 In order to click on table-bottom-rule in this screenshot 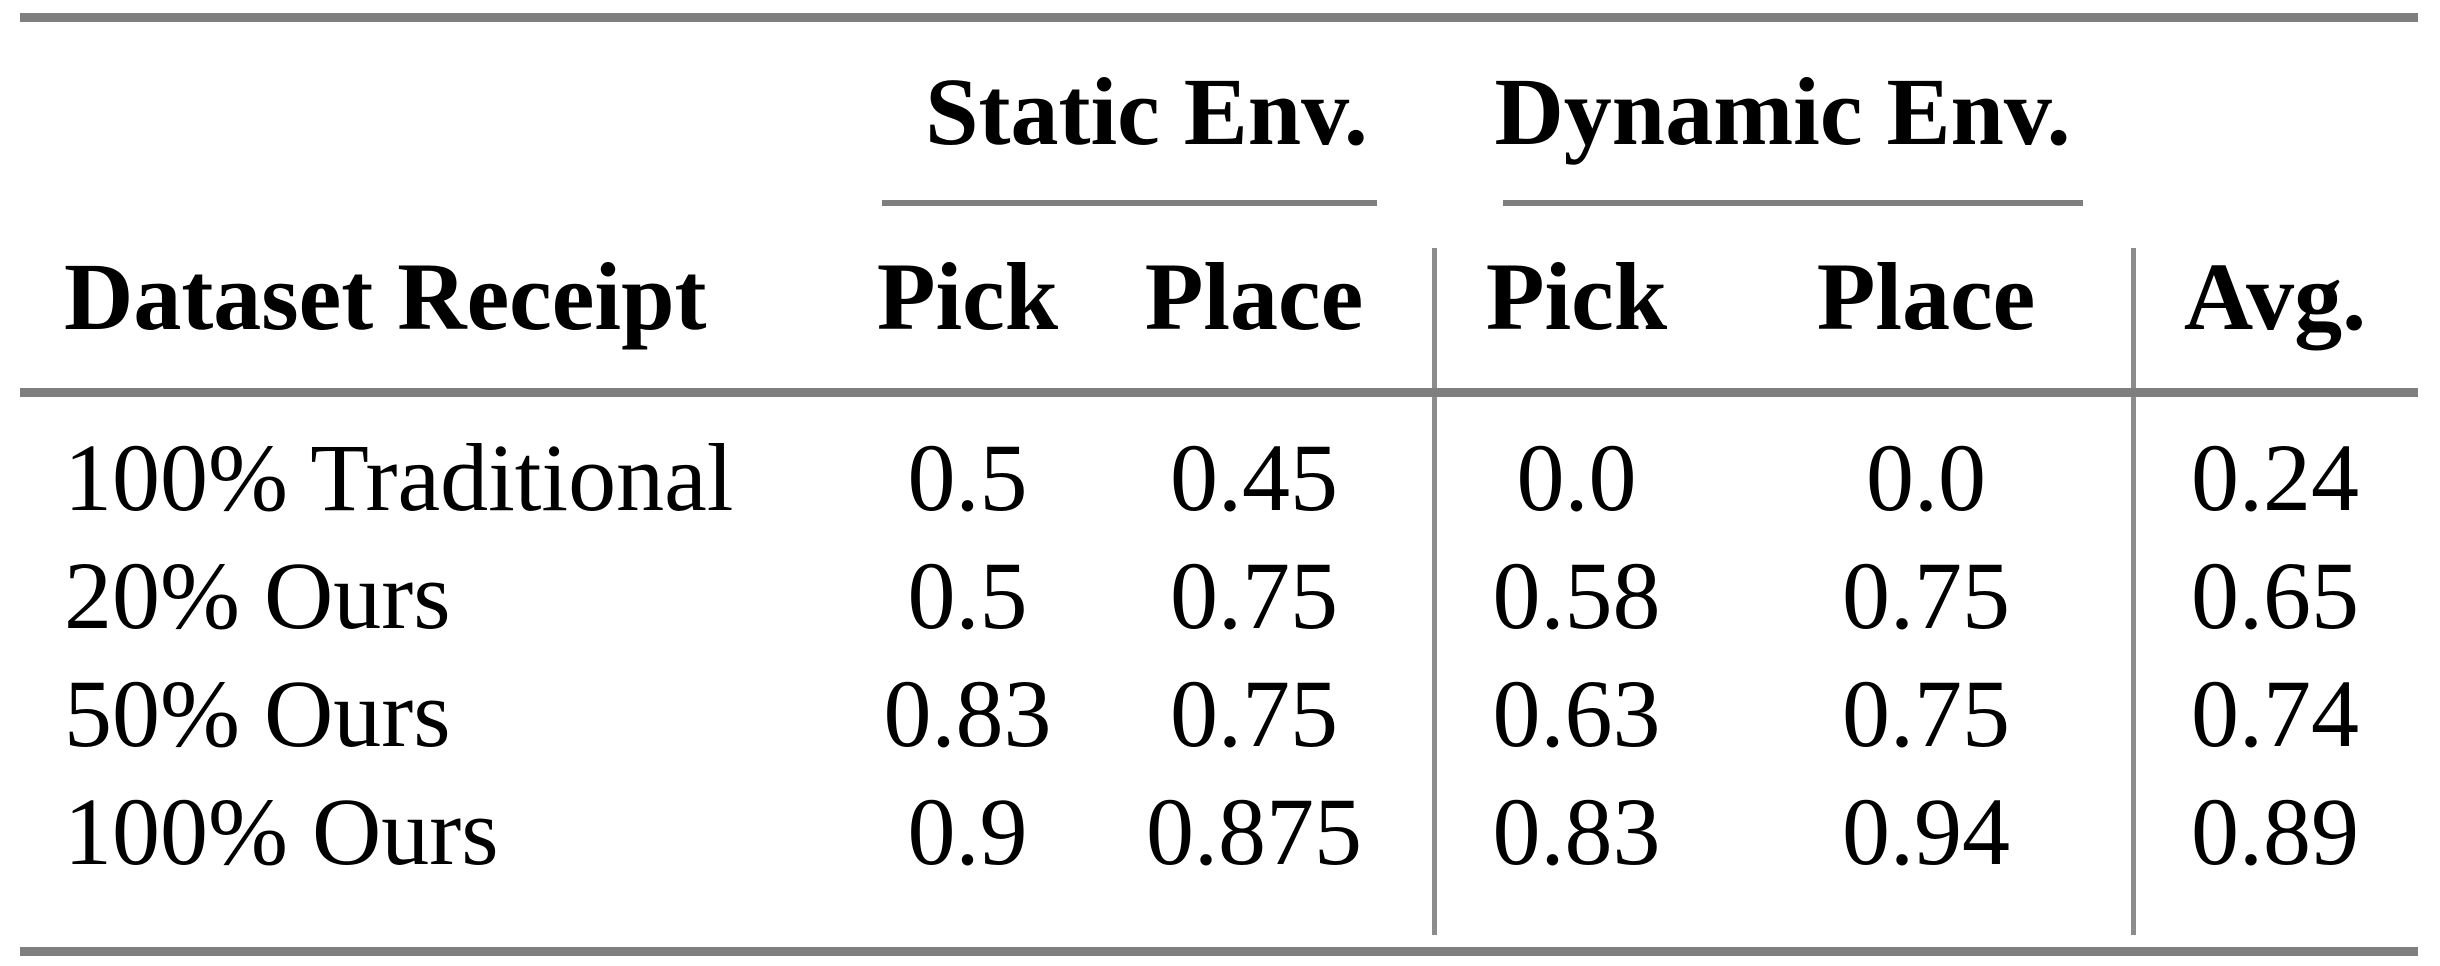, I will do `click(1219, 951)`.